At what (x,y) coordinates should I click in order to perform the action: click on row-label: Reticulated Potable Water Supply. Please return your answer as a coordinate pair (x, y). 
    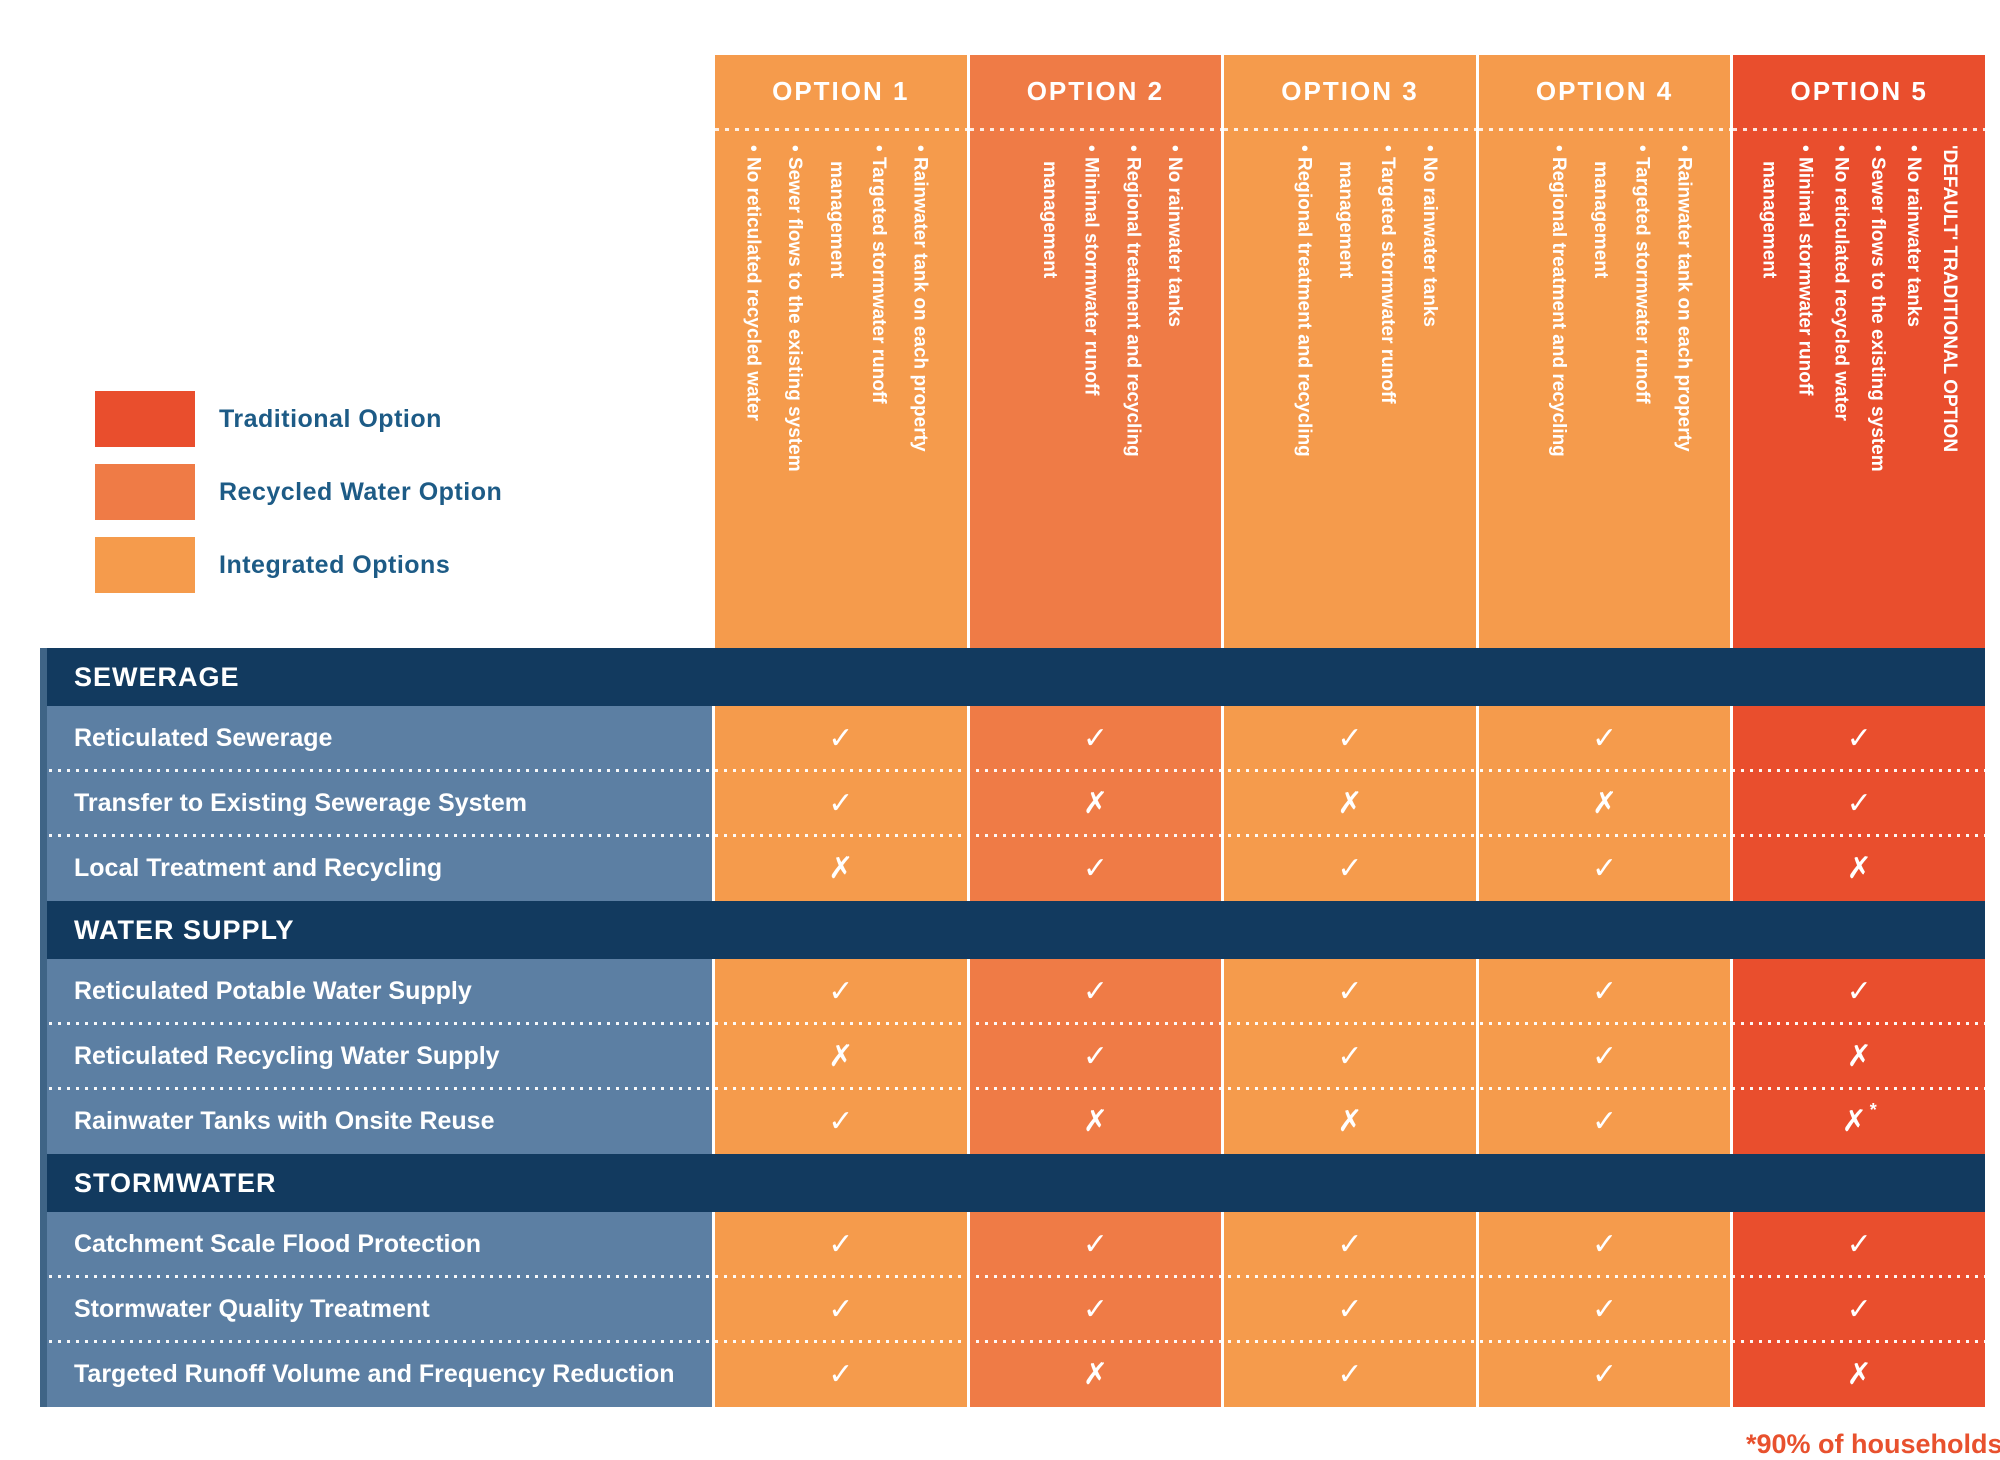
    Looking at the image, I should click on (376, 991).